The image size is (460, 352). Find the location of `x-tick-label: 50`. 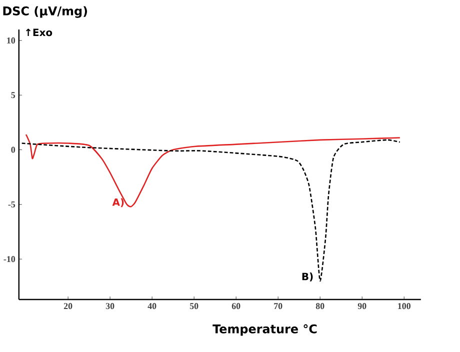

x-tick-label: 50 is located at coordinates (194, 306).